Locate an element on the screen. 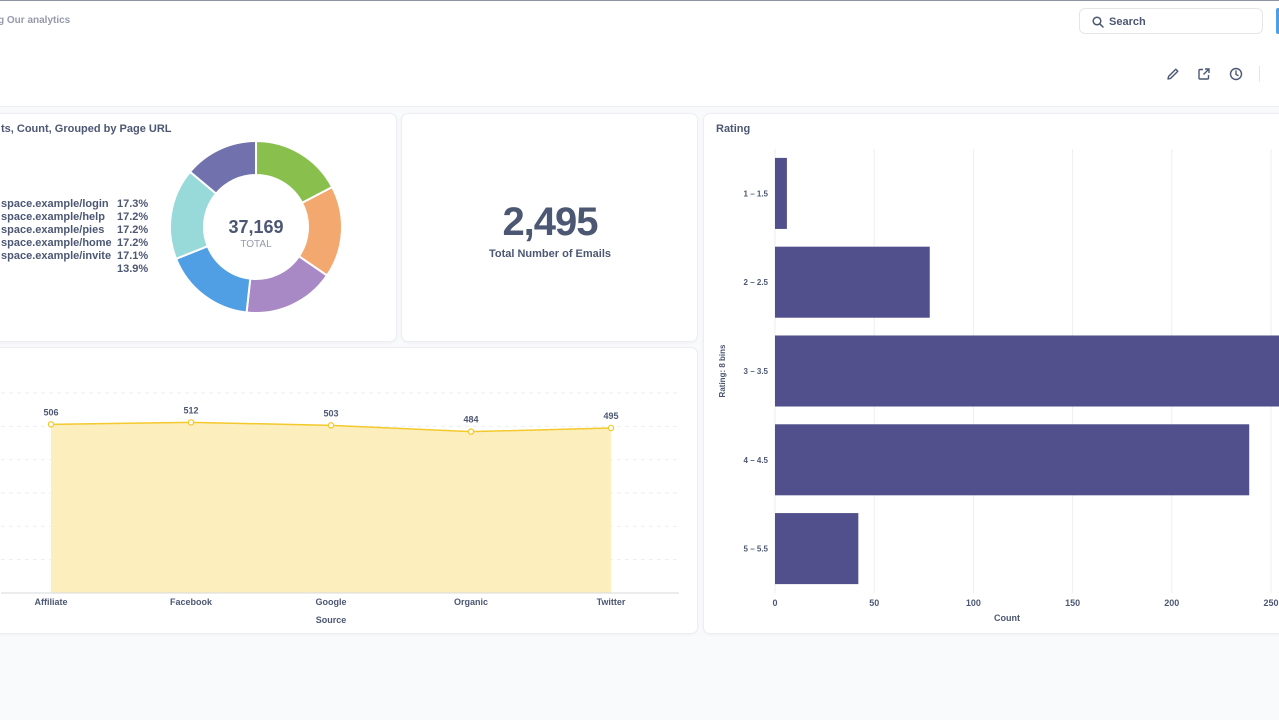 The image size is (1279, 720). top-navigation-bar: g Our analytics Search is located at coordinates (639, 21).